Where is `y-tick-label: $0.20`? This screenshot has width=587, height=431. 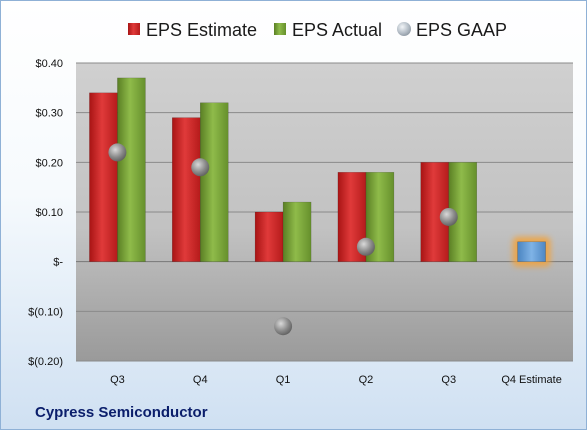
y-tick-label: $0.20 is located at coordinates (49, 163).